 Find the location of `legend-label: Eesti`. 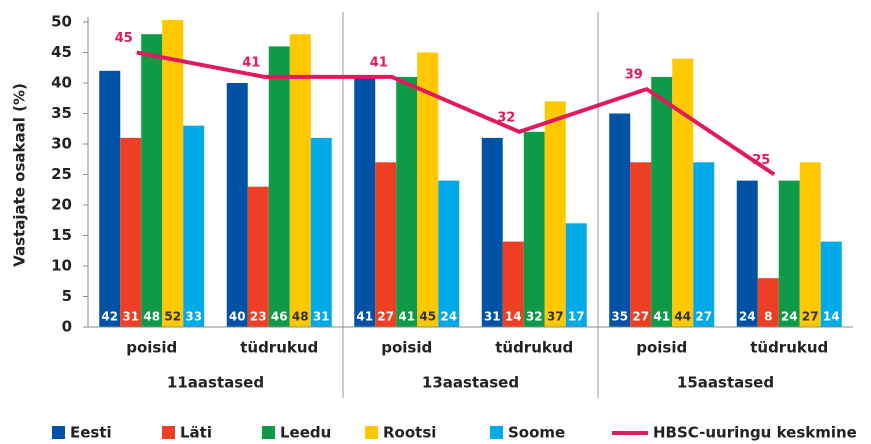

legend-label: Eesti is located at coordinates (91, 433).